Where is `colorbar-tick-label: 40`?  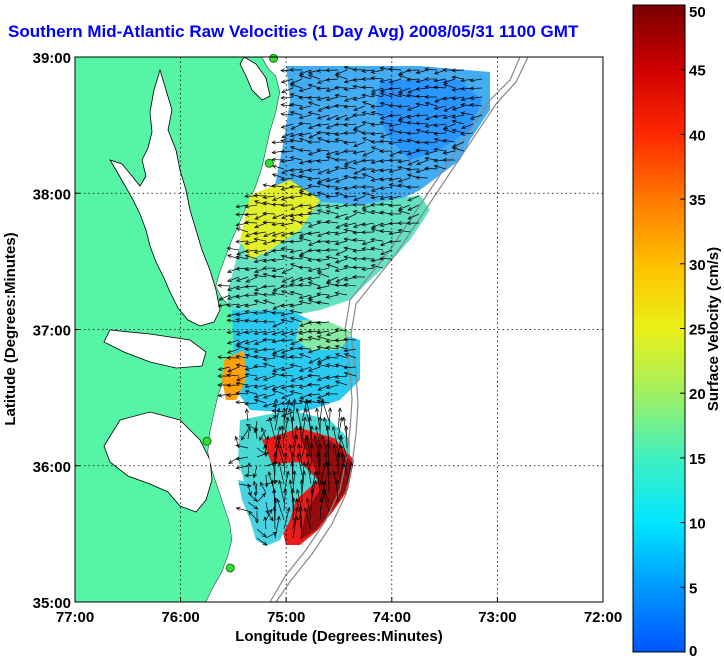 colorbar-tick-label: 40 is located at coordinates (697, 135).